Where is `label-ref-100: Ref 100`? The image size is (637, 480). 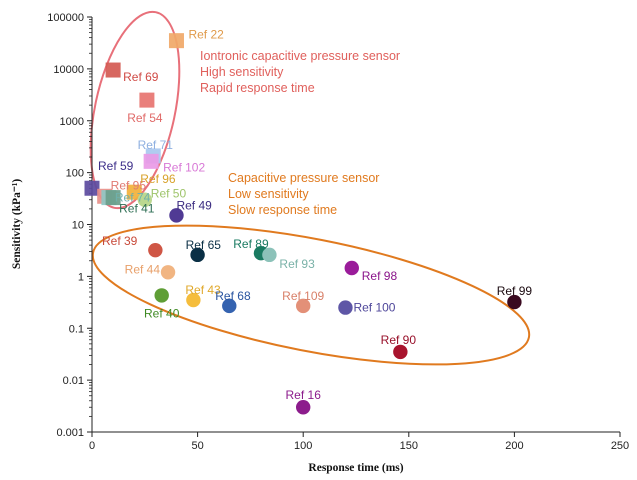 label-ref-100: Ref 100 is located at coordinates (374, 308).